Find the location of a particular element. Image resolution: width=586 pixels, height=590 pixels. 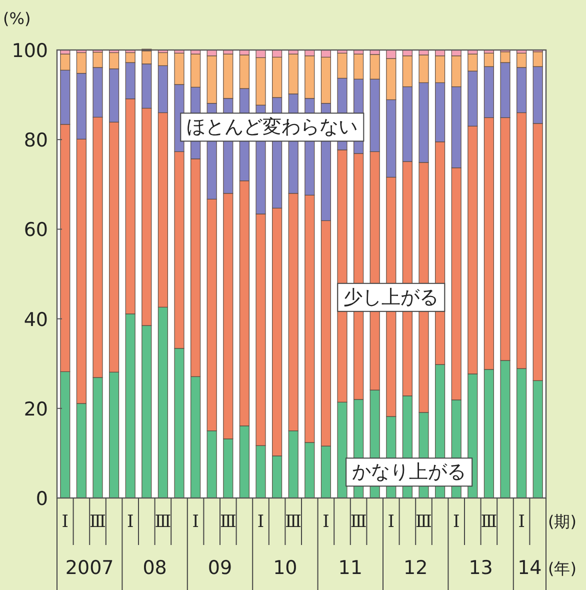

text: 13 is located at coordinates (480, 568).